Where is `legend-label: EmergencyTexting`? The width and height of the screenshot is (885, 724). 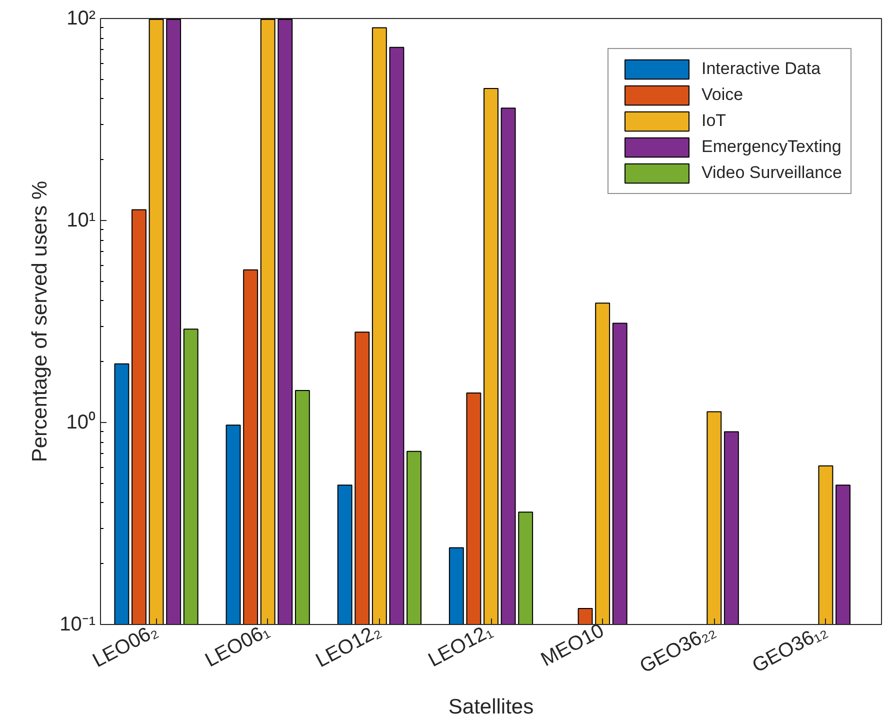
legend-label: EmergencyTexting is located at coordinates (772, 147).